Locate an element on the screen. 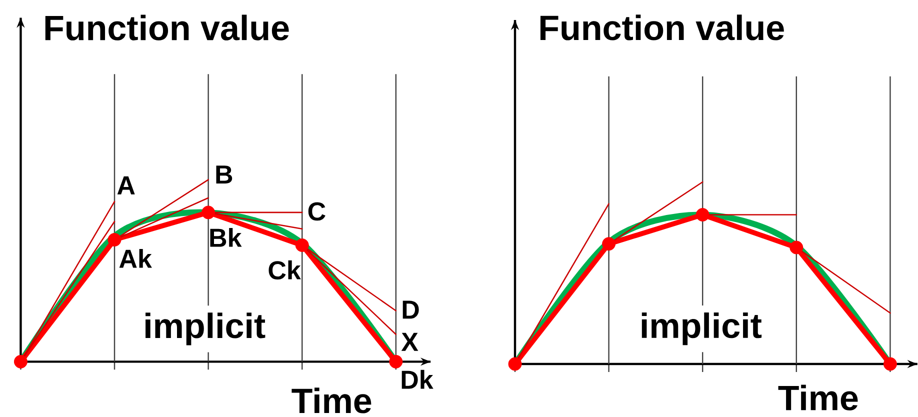 This screenshot has width=918, height=417. annotation: Ck is located at coordinates (284, 270).